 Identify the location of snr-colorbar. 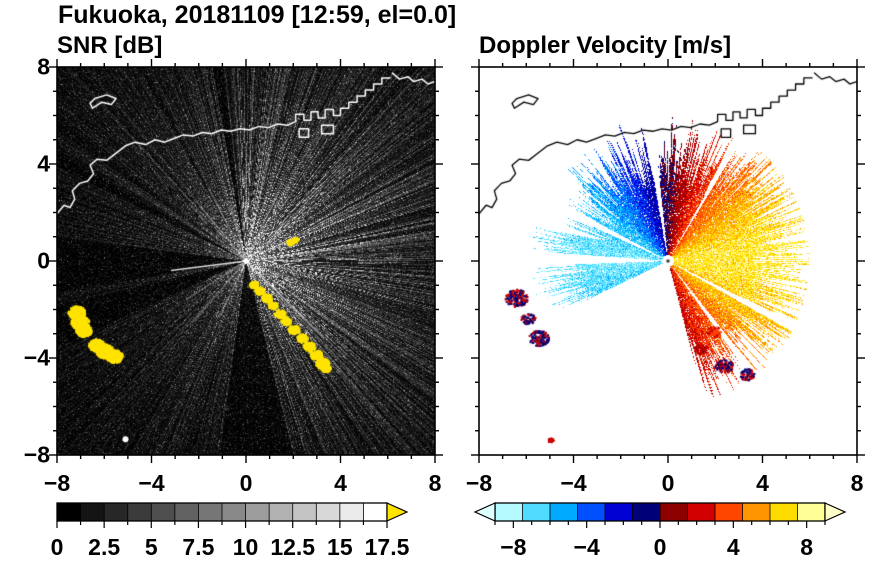
(232, 515).